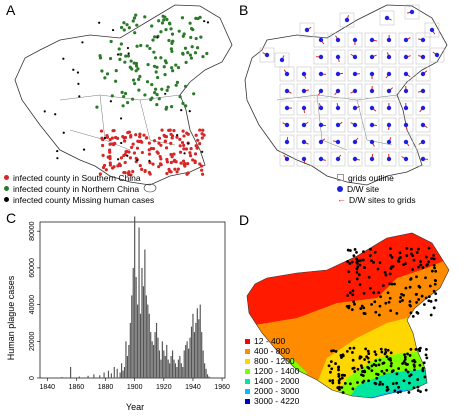 Image resolution: width=474 pixels, height=416 pixels. Describe the element at coordinates (32, 305) in the screenshot. I see `y-tick-label: 40000` at that location.